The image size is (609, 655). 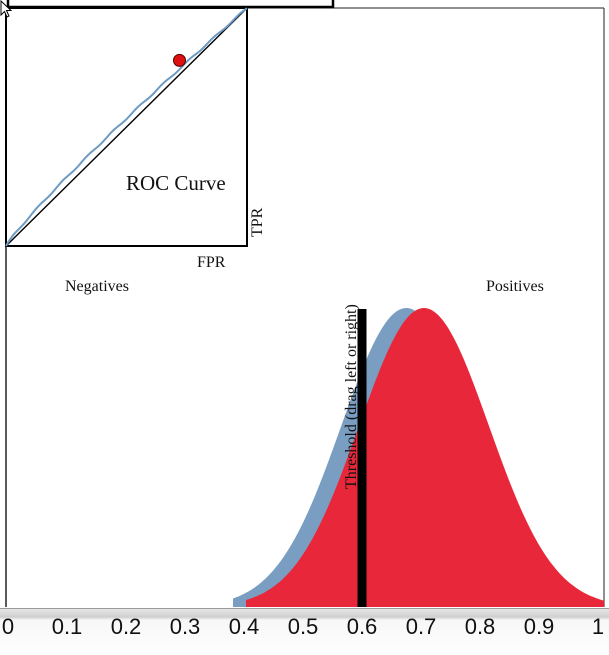 I want to click on threshold-axis, so click(x=304, y=631).